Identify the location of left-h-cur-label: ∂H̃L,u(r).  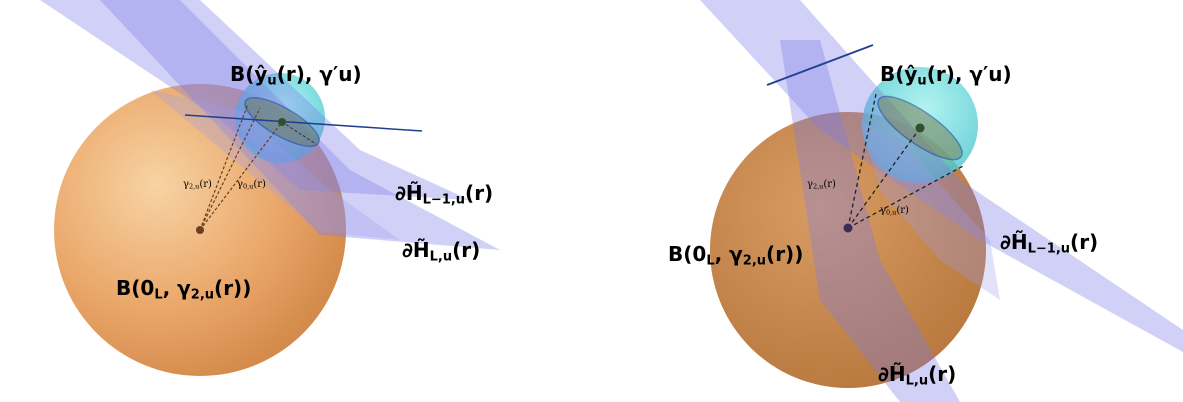
(441, 251).